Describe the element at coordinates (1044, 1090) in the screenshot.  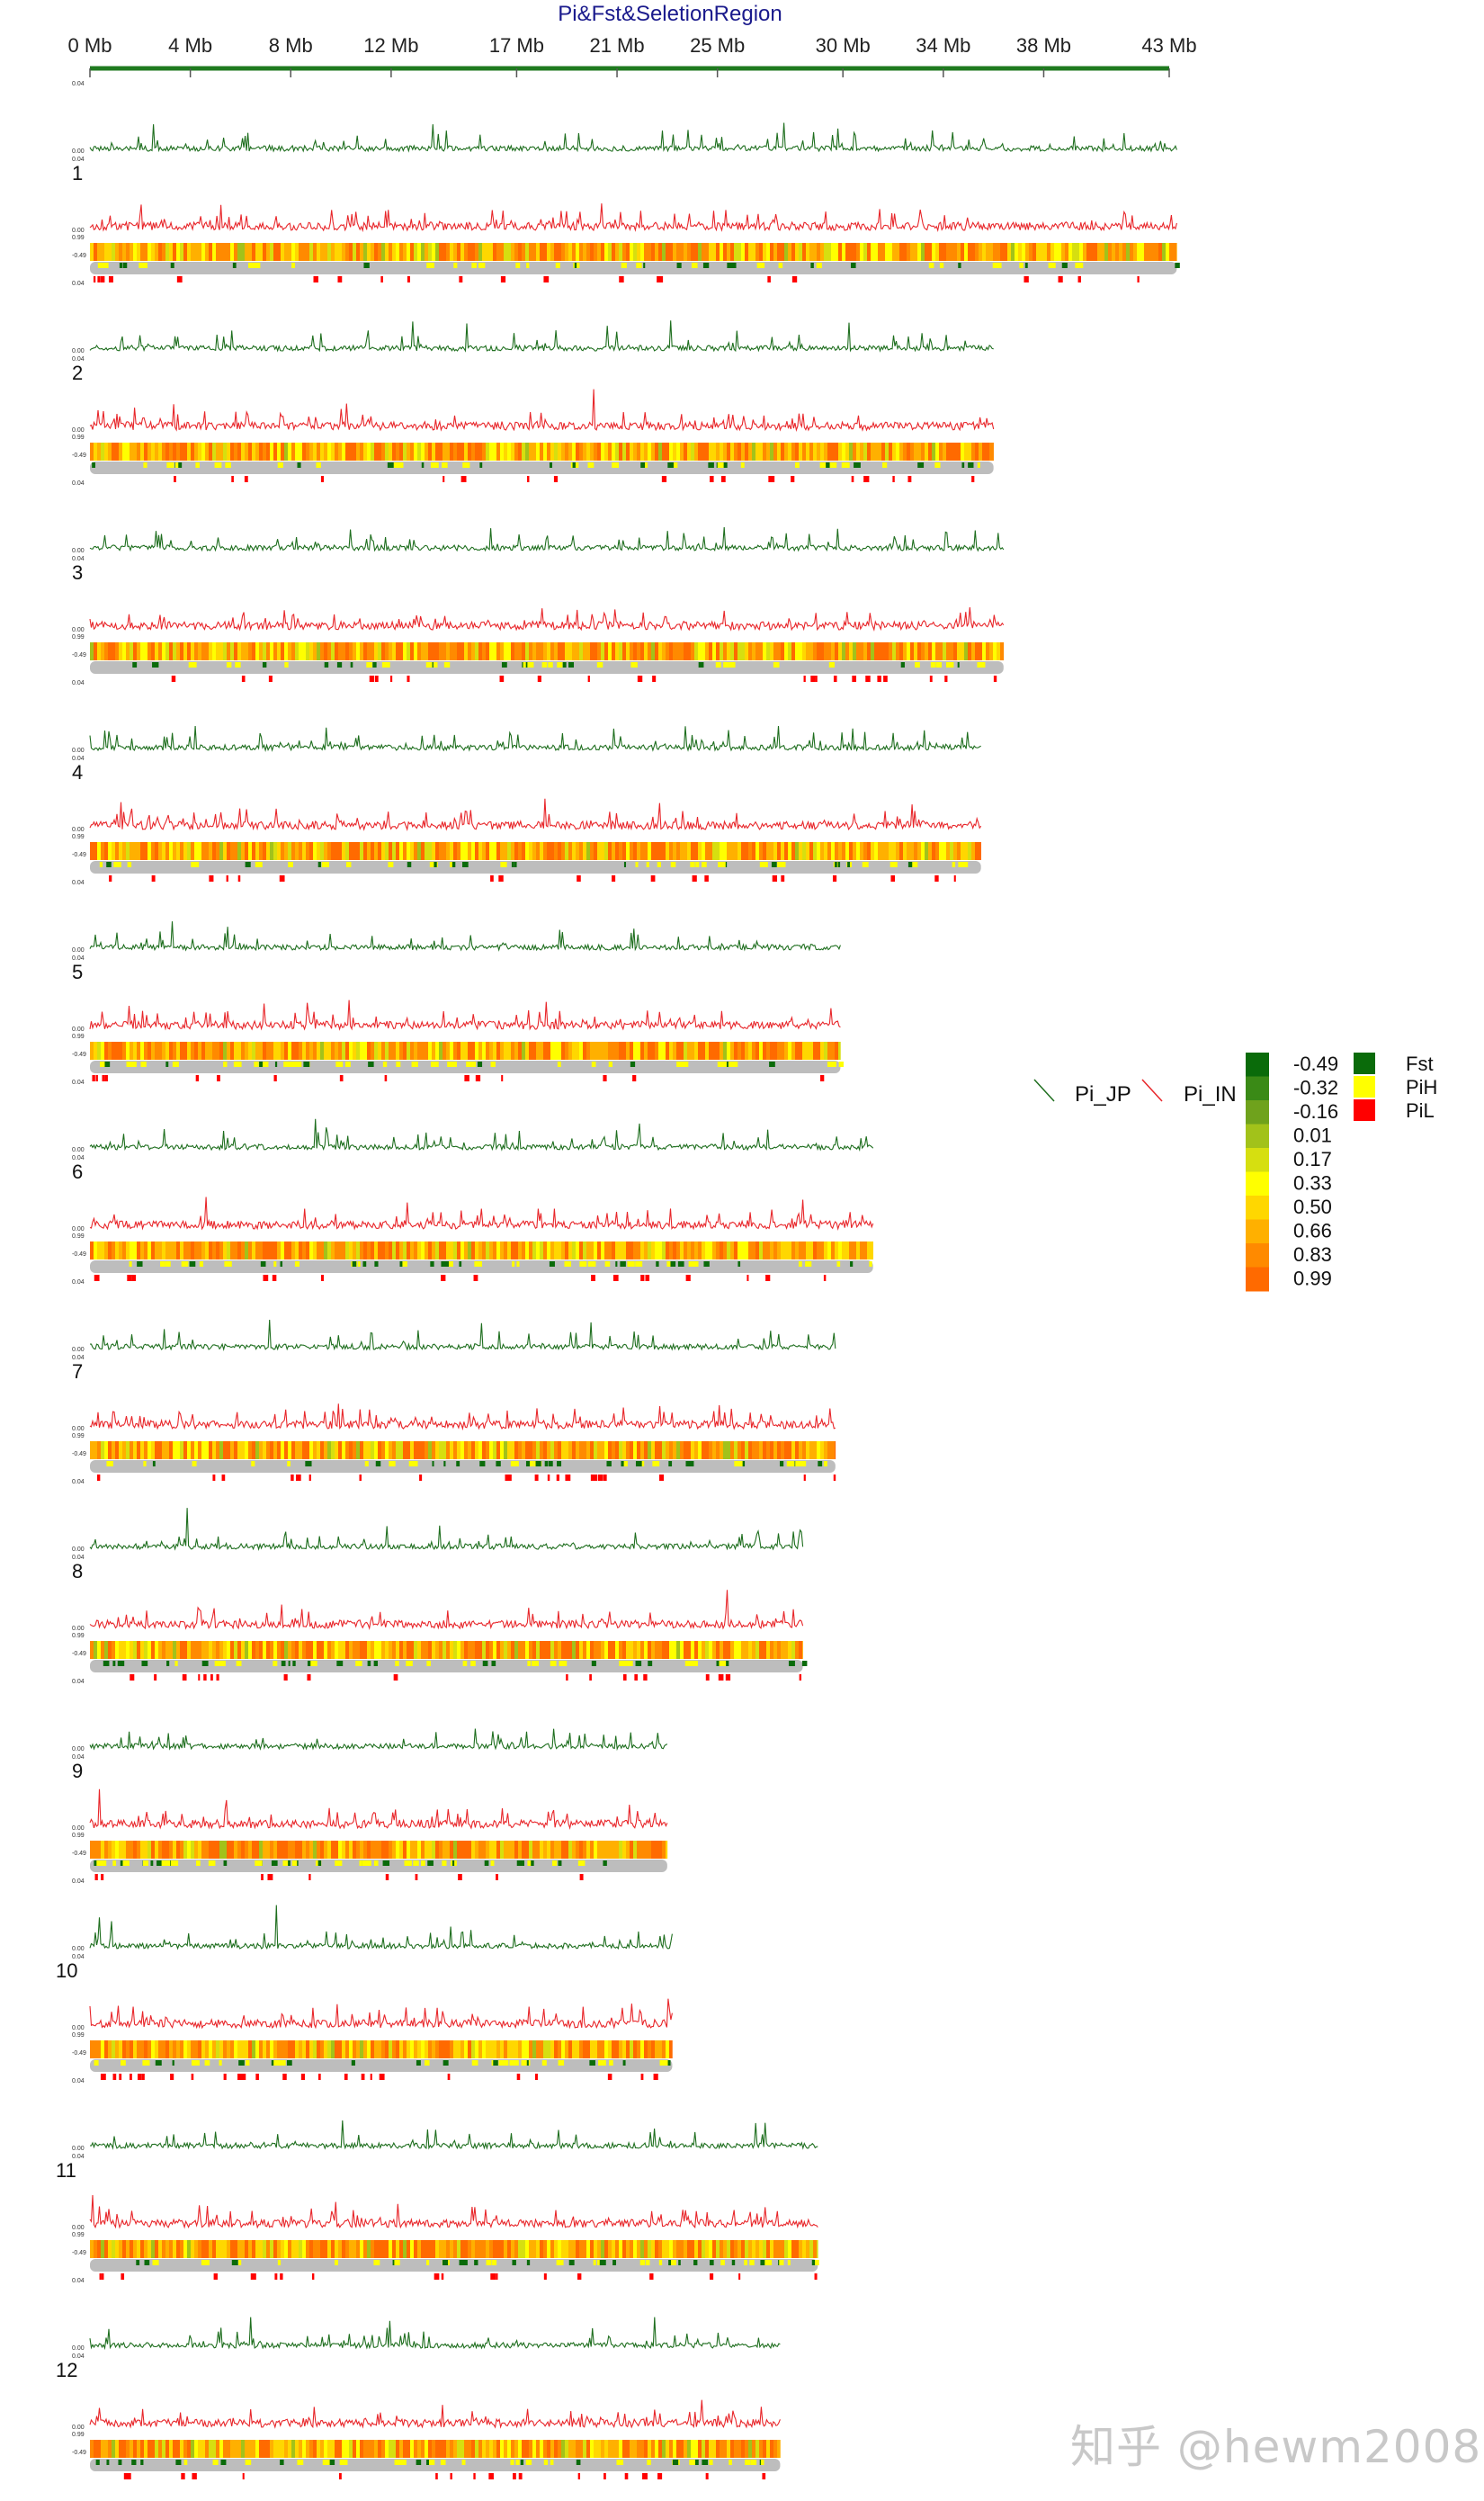
I see `legend-pi-jp-swatch` at that location.